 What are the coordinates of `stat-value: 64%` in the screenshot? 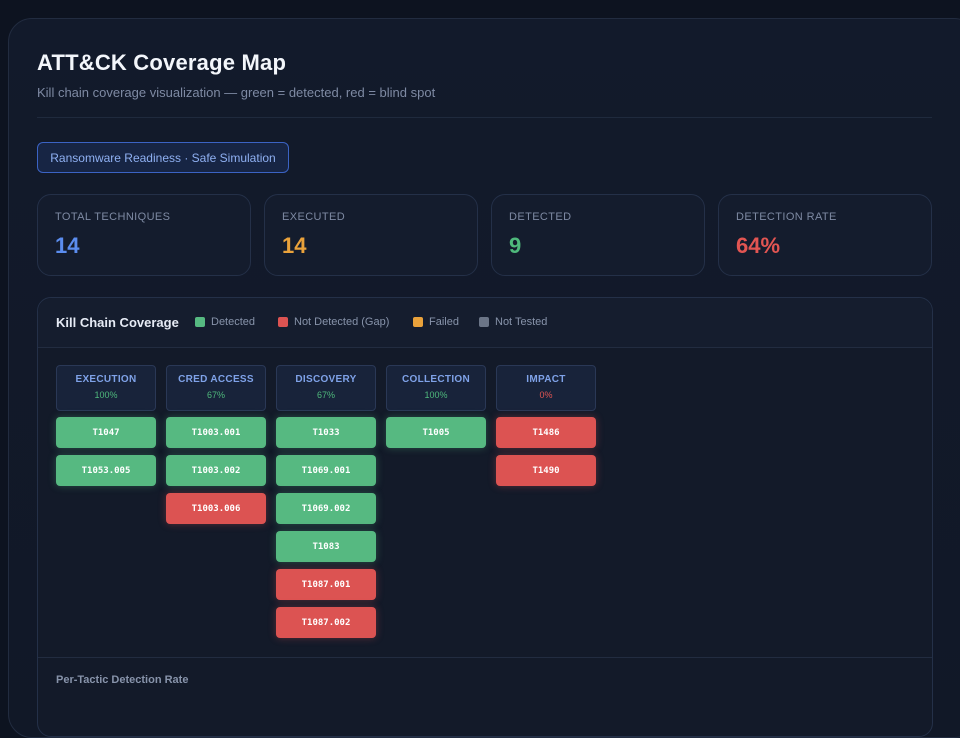 It's located at (758, 245).